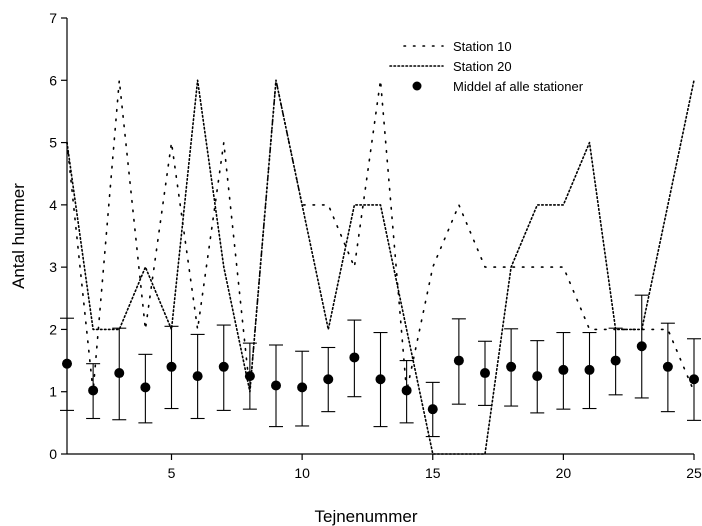  I want to click on x-tick-label: 10, so click(302, 473).